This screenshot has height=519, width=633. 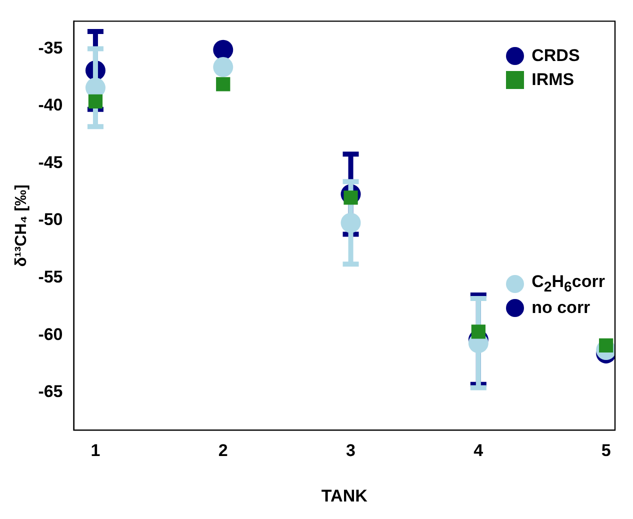 What do you see at coordinates (223, 450) in the screenshot?
I see `x-tick-label: 2` at bounding box center [223, 450].